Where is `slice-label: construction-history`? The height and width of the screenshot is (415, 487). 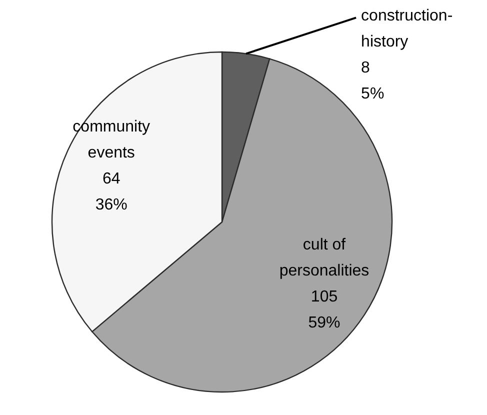
slice-label: construction-history is located at coordinates (407, 29).